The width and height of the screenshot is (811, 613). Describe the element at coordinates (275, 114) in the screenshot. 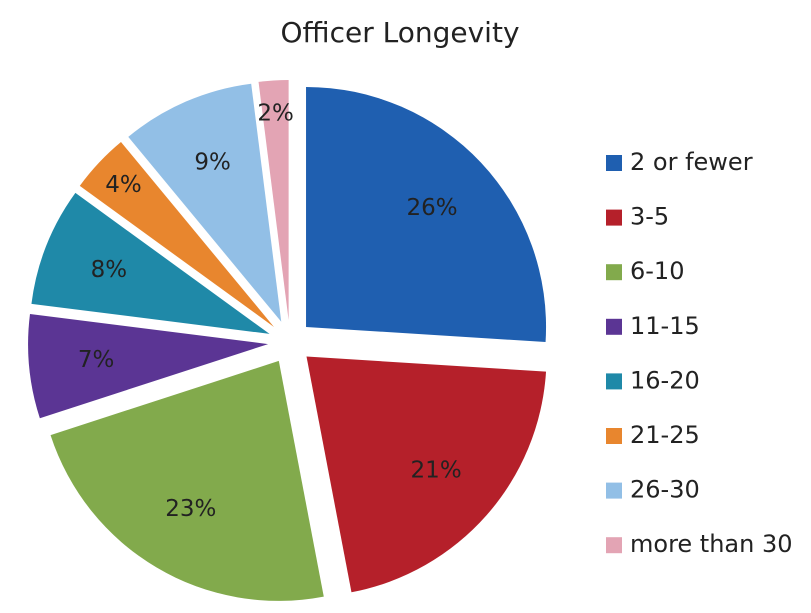

I see `data-label: 2%` at that location.